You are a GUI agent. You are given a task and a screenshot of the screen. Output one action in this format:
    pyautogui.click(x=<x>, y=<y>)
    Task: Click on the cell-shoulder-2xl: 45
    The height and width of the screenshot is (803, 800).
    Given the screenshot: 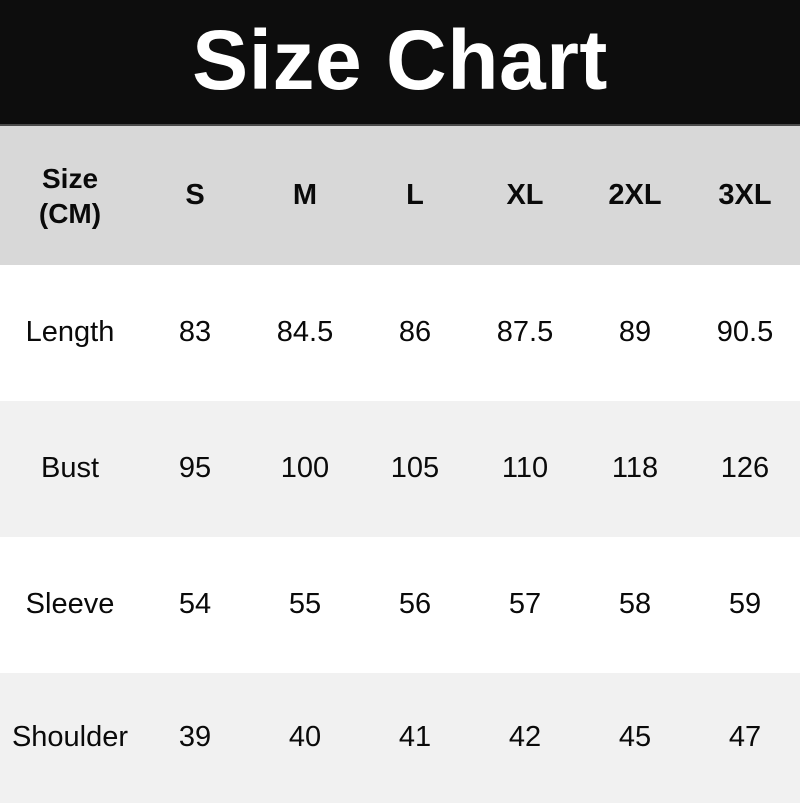 What is the action you would take?
    pyautogui.click(x=635, y=737)
    